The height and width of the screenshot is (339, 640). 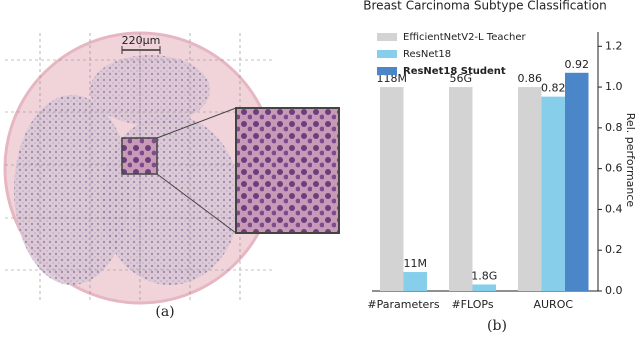 What do you see at coordinates (614, 86) in the screenshot?
I see `y-tick-label: 1.0` at bounding box center [614, 86].